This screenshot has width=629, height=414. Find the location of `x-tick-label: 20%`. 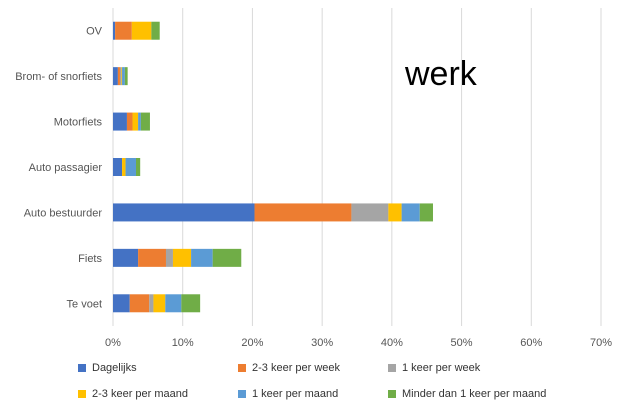

x-tick-label: 20% is located at coordinates (252, 343).